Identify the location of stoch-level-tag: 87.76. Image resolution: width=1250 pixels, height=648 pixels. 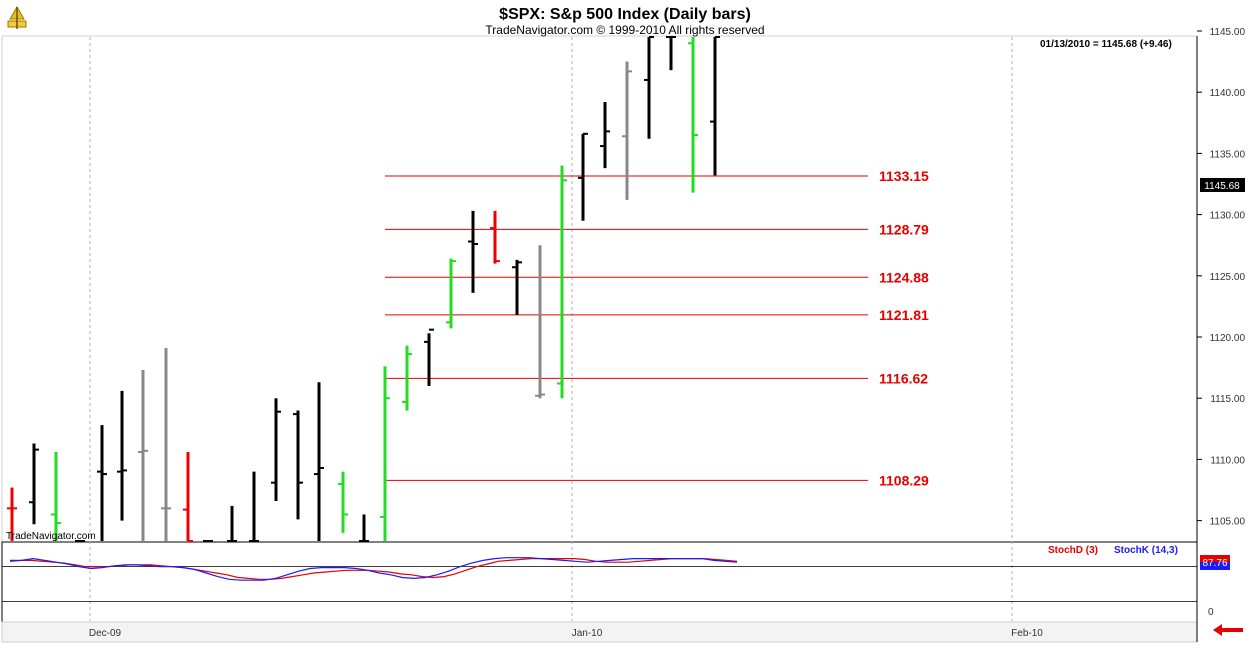
(1215, 562).